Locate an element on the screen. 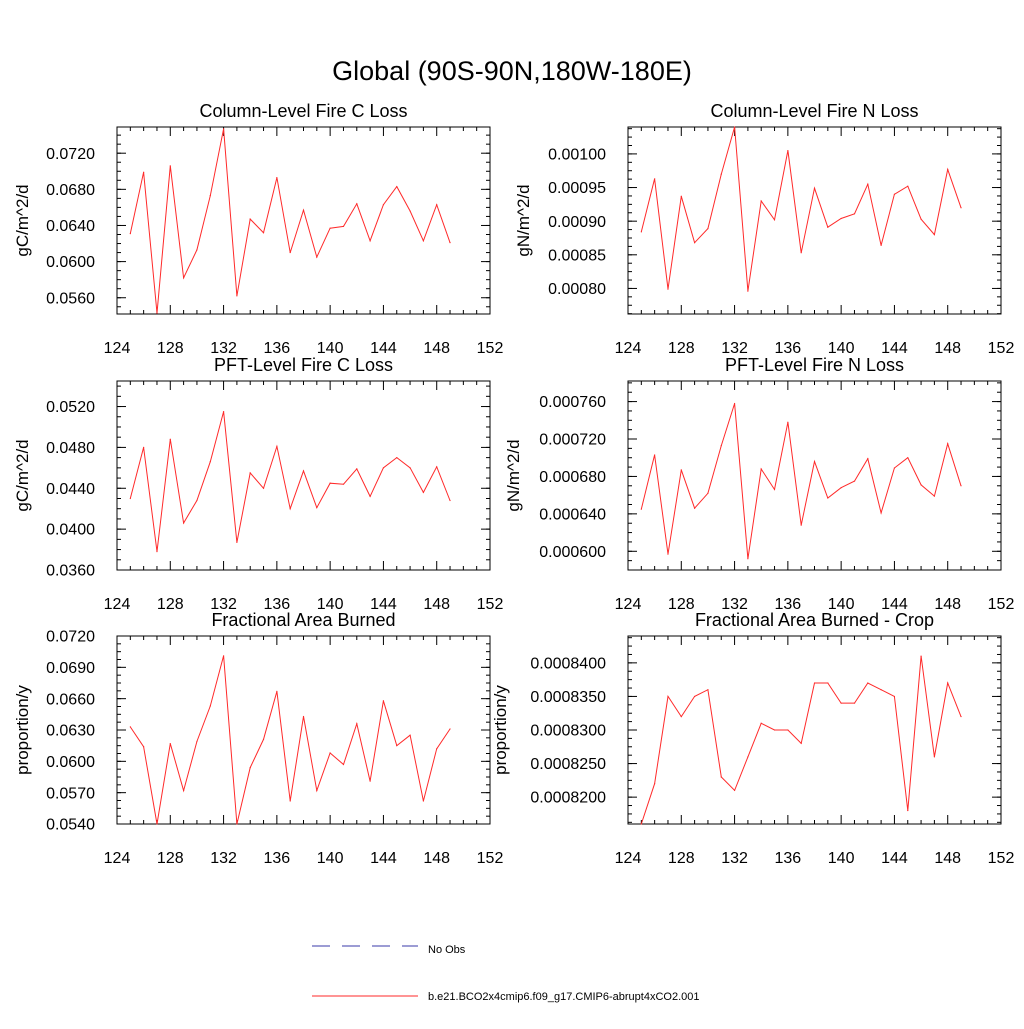 The width and height of the screenshot is (1024, 1029). y-tick-label: 0.0360 is located at coordinates (70, 571).